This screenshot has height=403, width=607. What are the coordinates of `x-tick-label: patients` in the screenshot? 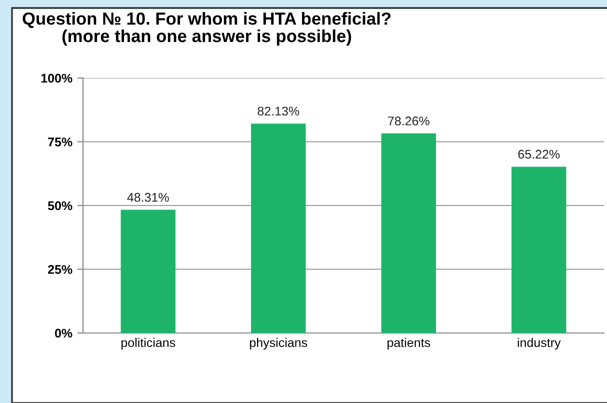 It's located at (409, 344).